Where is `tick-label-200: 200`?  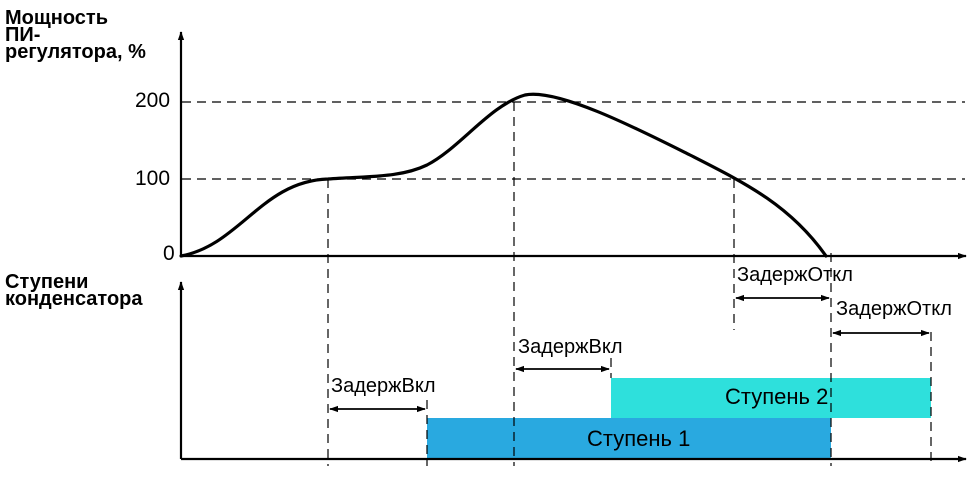 tick-label-200: 200 is located at coordinates (153, 100).